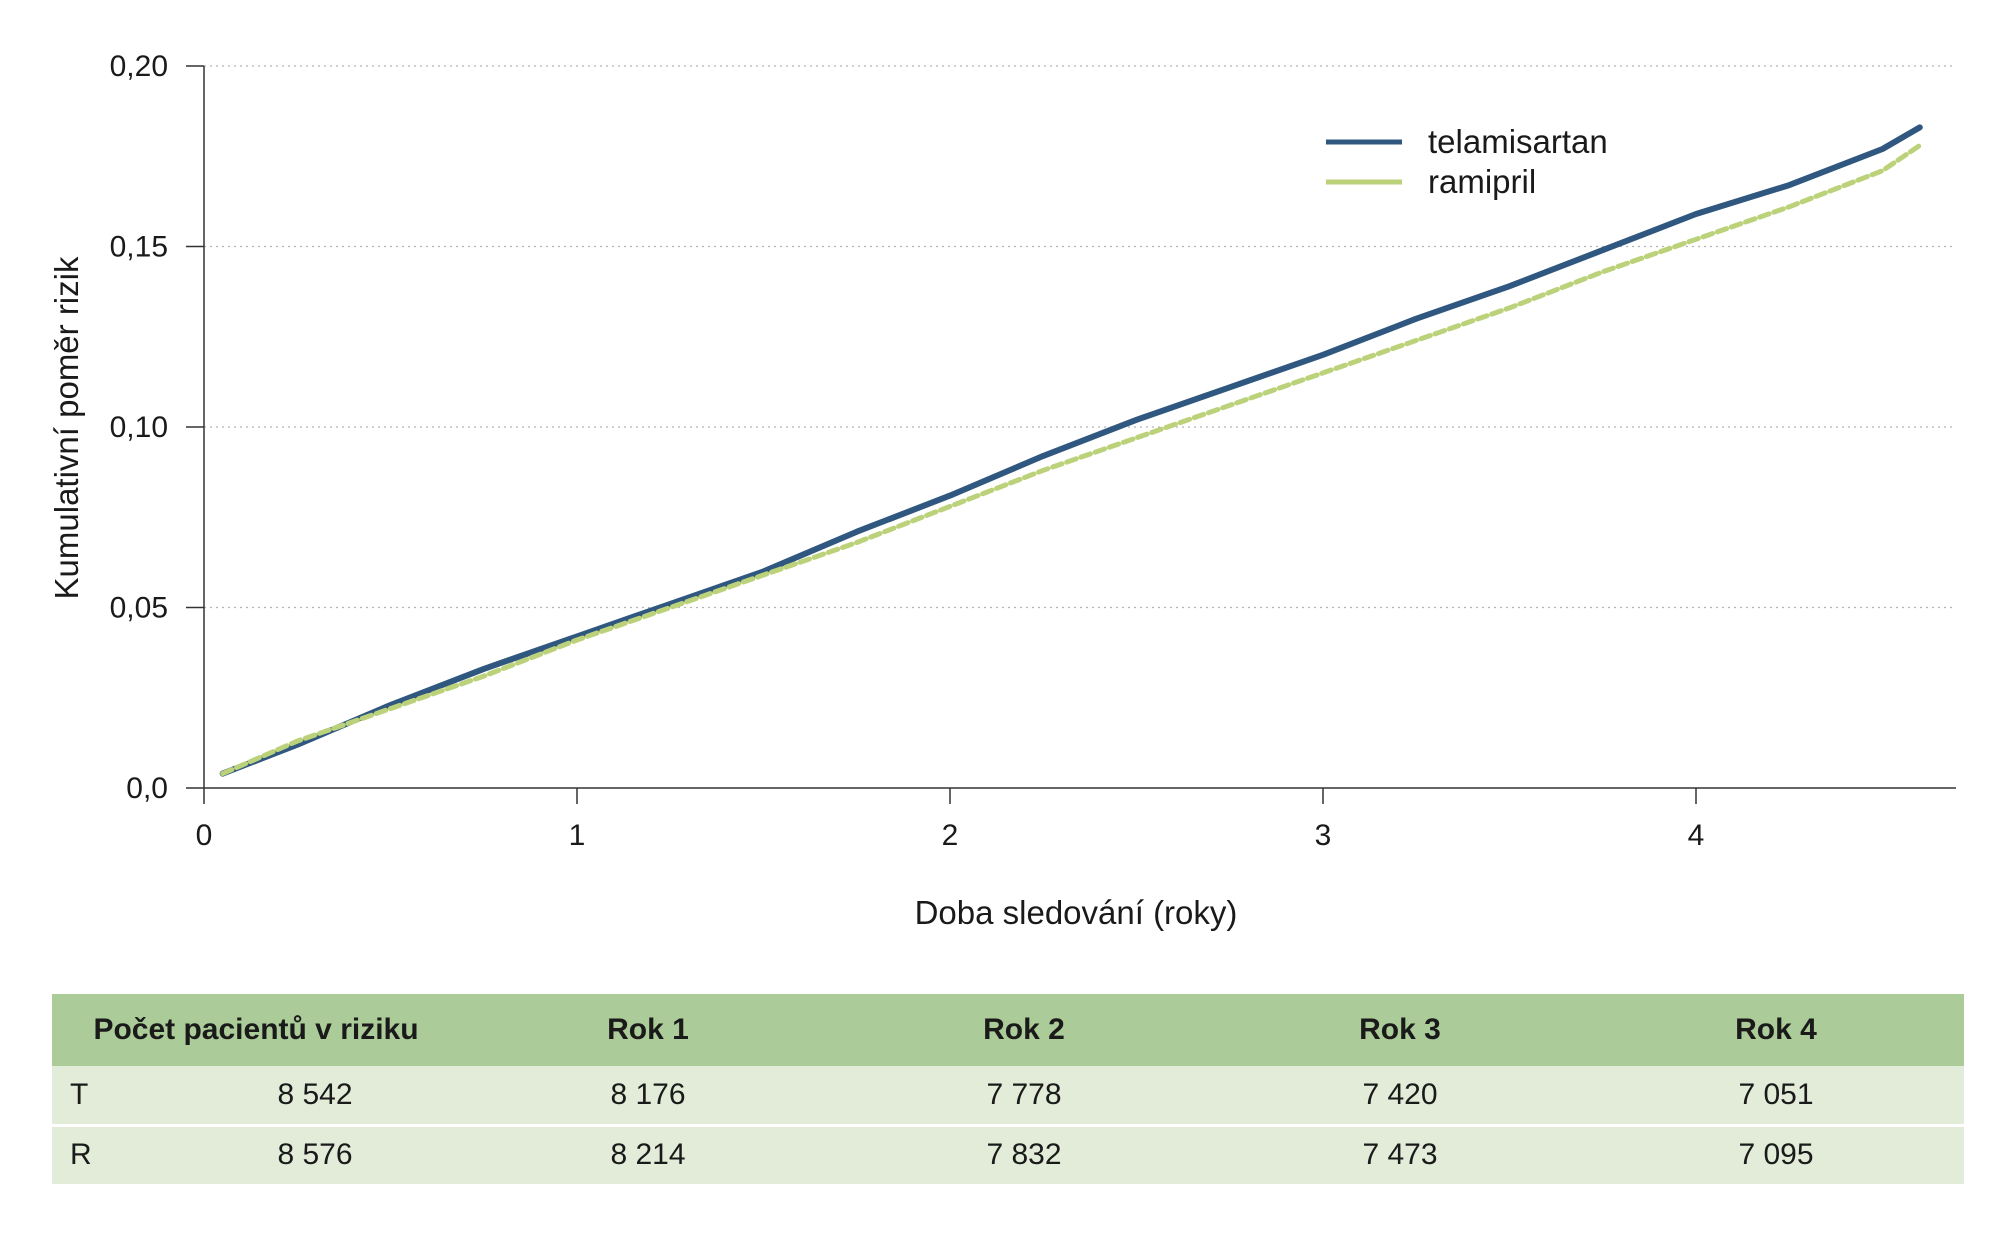 This screenshot has width=2004, height=1237. What do you see at coordinates (1024, 1094) in the screenshot?
I see `table-cell: 7 778` at bounding box center [1024, 1094].